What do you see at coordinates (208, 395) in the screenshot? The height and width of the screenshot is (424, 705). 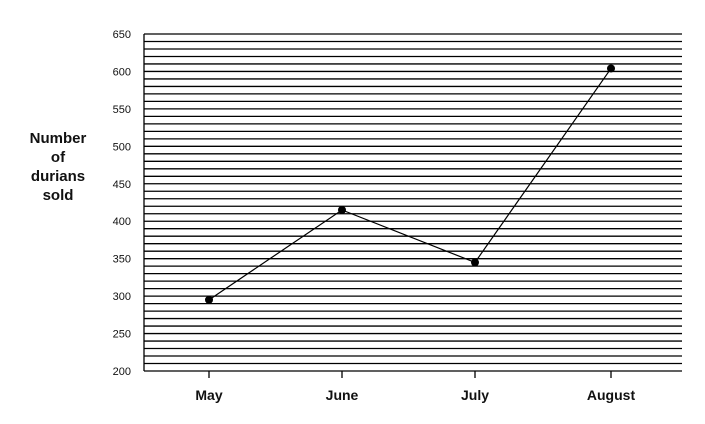 I see `x-tick-label: May` at bounding box center [208, 395].